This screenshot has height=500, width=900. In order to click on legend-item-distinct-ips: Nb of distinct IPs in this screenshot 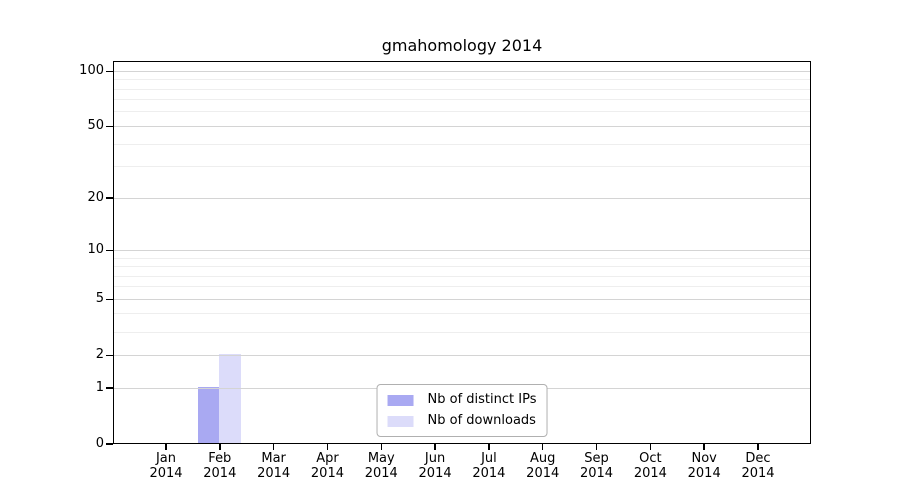, I will do `click(462, 400)`.